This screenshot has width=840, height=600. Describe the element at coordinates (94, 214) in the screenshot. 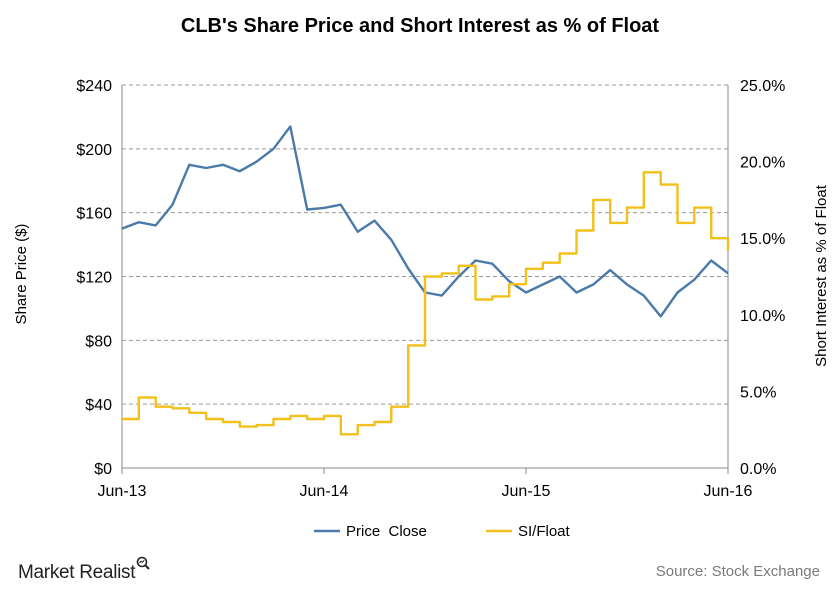

I see `y-left-tick-label: $160` at that location.